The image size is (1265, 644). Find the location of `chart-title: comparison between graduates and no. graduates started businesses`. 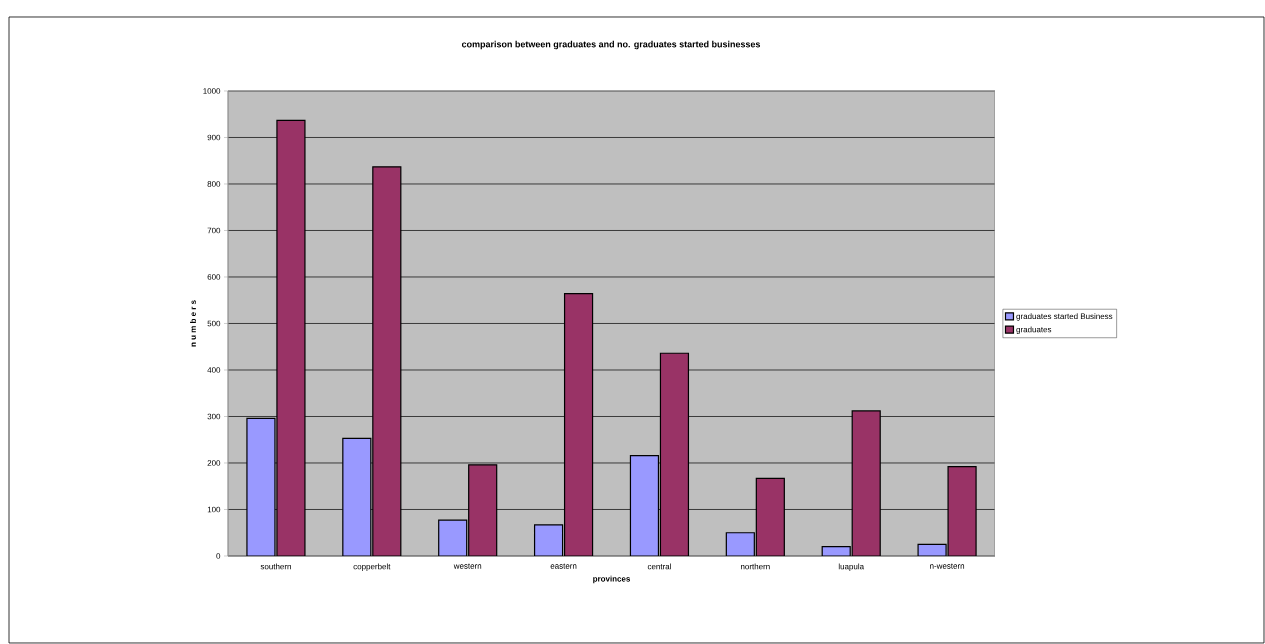

chart-title: comparison between graduates and no. graduates started businesses is located at coordinates (611, 45).